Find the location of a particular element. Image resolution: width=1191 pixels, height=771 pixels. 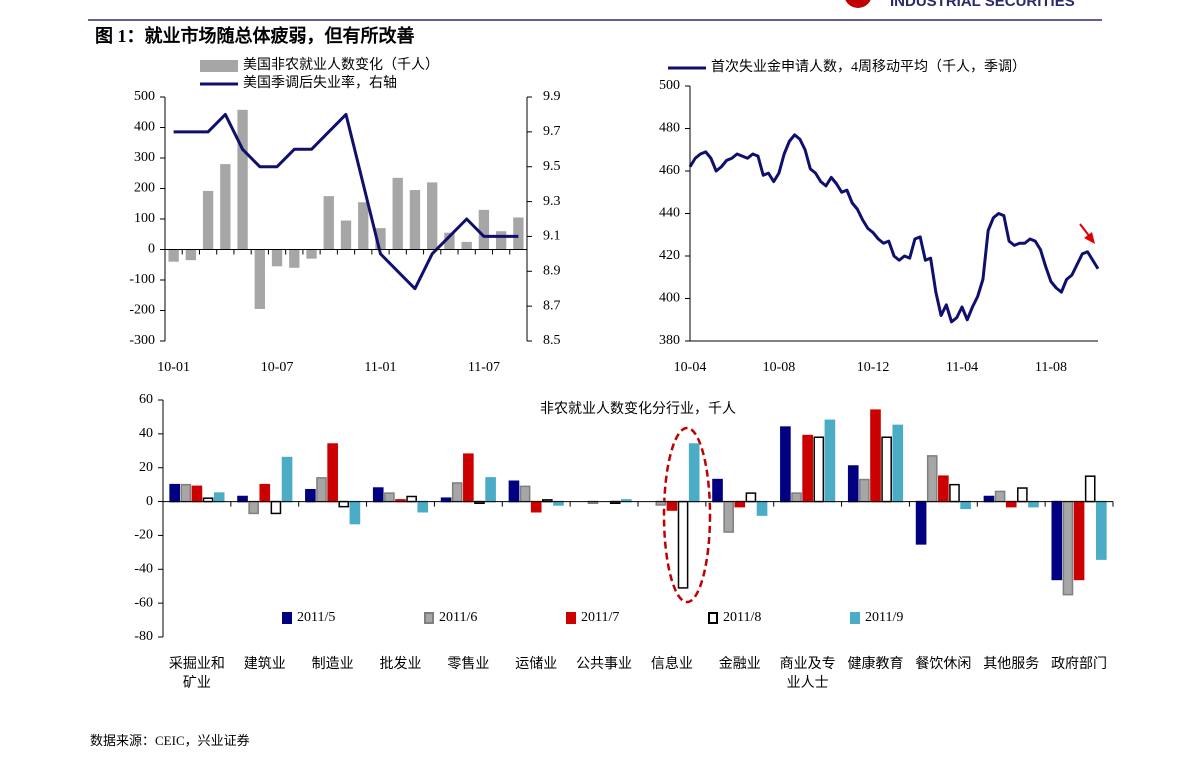

x-tick-label: 金融业 is located at coordinates (739, 664).